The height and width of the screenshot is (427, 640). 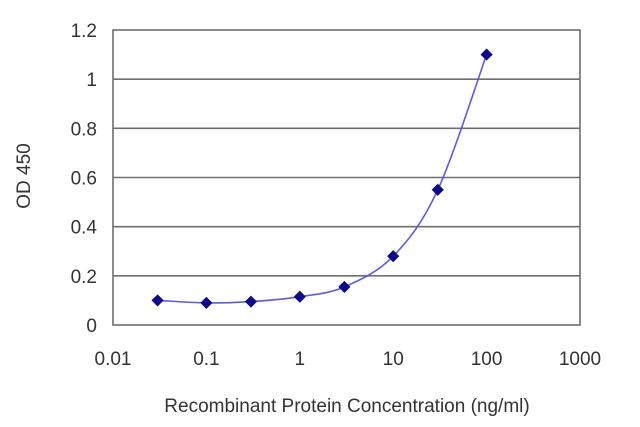 What do you see at coordinates (113, 359) in the screenshot?
I see `x-tick-label: 0.01` at bounding box center [113, 359].